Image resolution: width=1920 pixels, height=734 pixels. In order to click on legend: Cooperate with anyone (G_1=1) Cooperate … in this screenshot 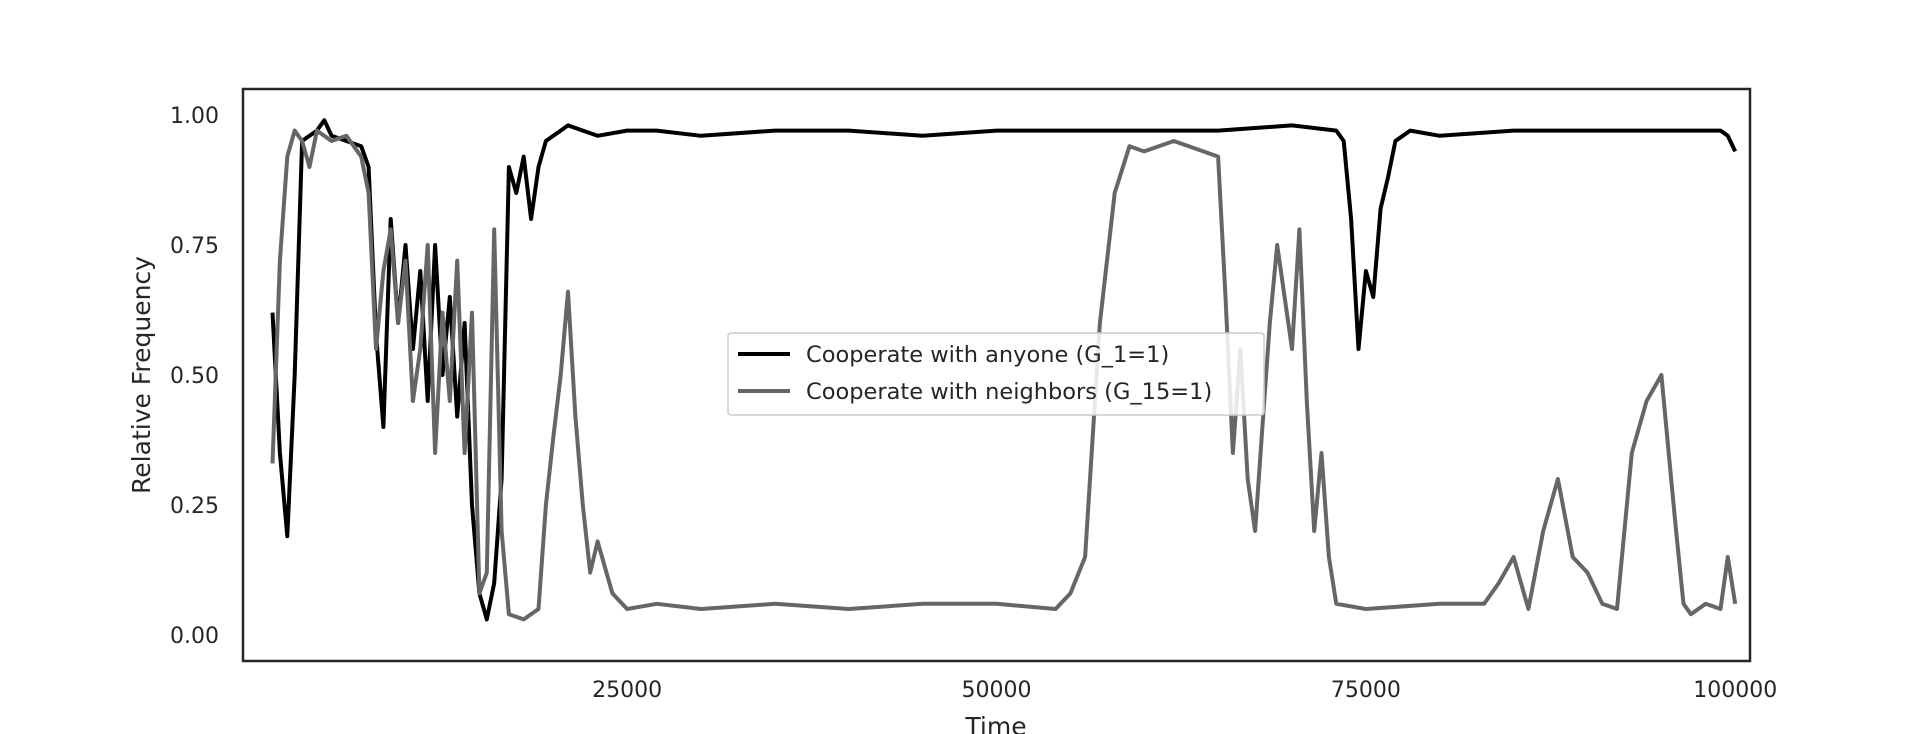, I will do `click(996, 374)`.